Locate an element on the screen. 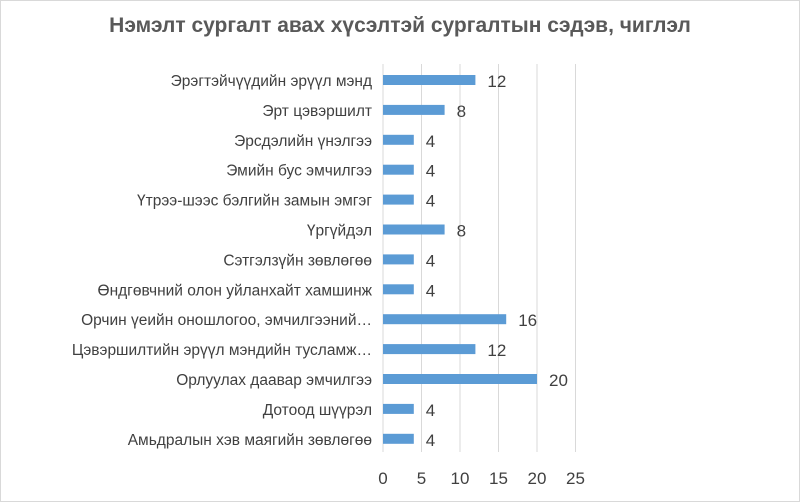 The image size is (800, 502). data-label: 20 is located at coordinates (558, 380).